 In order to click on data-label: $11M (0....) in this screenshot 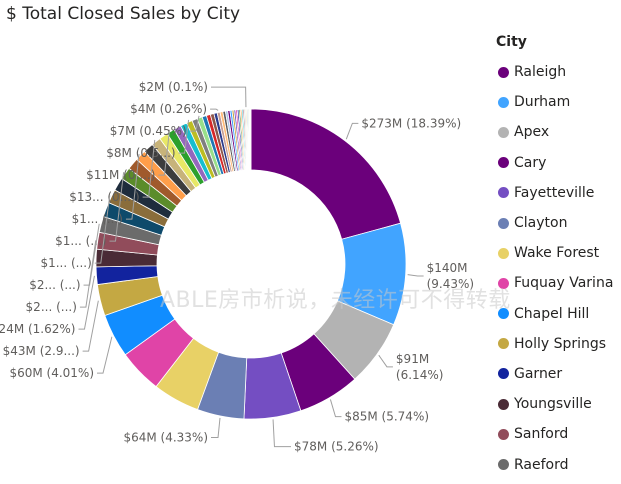, I will do `click(120, 175)`.